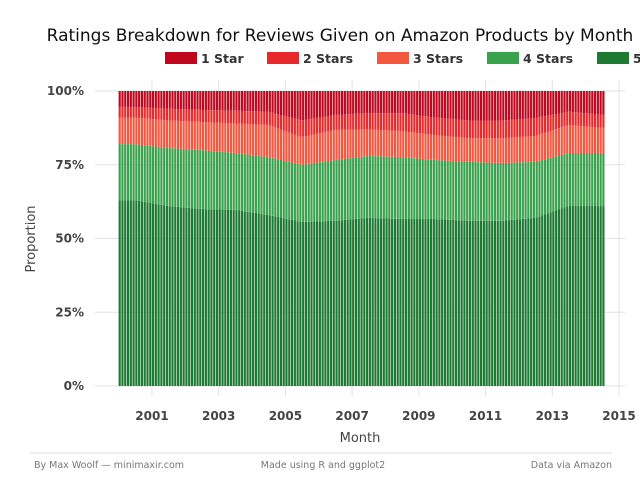 The width and height of the screenshot is (640, 480). I want to click on x-axis-label: Month, so click(360, 438).